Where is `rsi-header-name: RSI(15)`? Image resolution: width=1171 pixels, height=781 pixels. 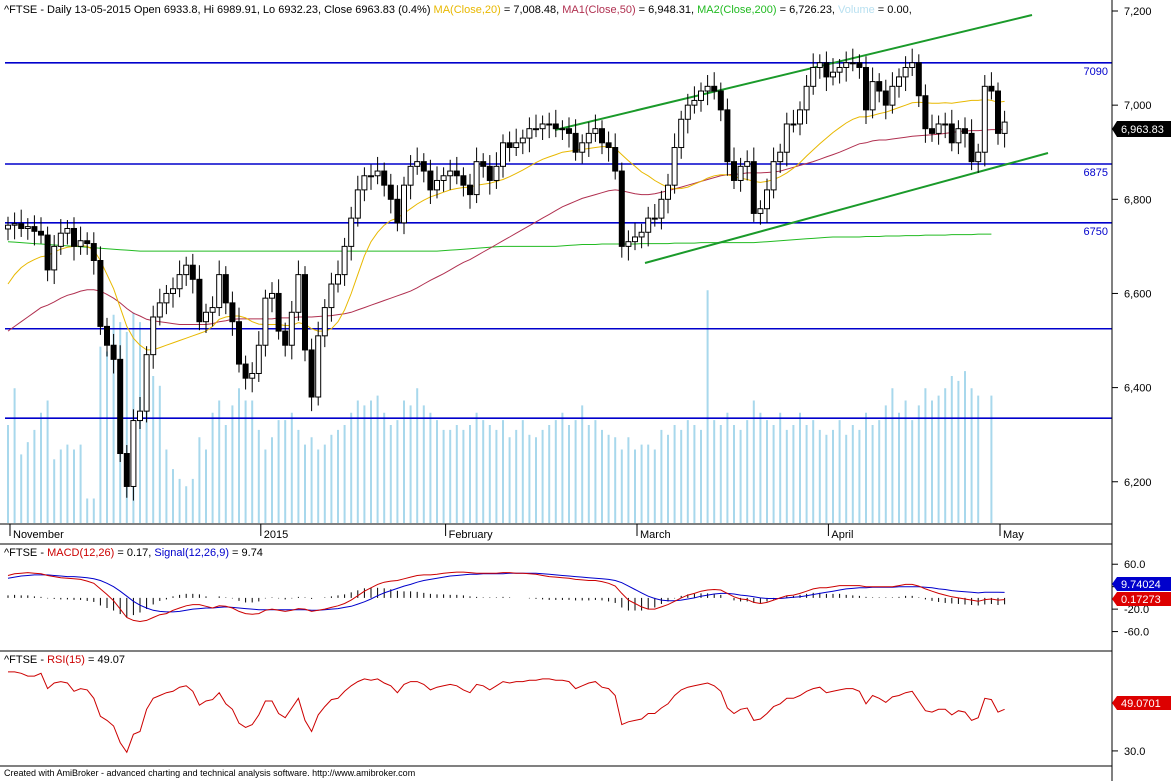
rsi-header-name: RSI(15) is located at coordinates (66, 660).